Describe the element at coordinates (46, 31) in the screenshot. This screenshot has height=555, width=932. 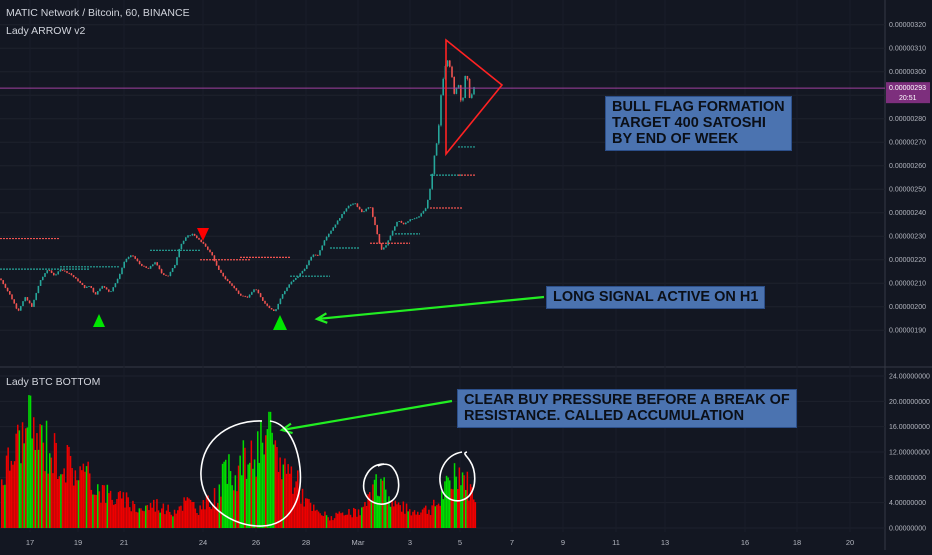
I see `indicator-label-arrow: Lady ARROW v2` at that location.